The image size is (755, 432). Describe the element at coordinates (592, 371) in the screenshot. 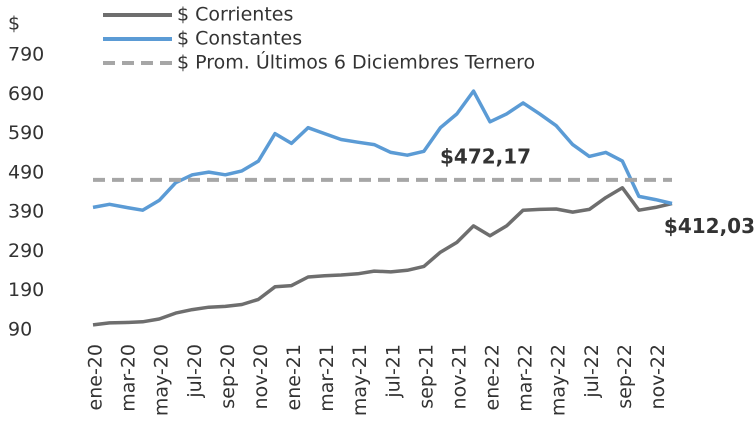

I see `x-tick-label: jul-22` at that location.